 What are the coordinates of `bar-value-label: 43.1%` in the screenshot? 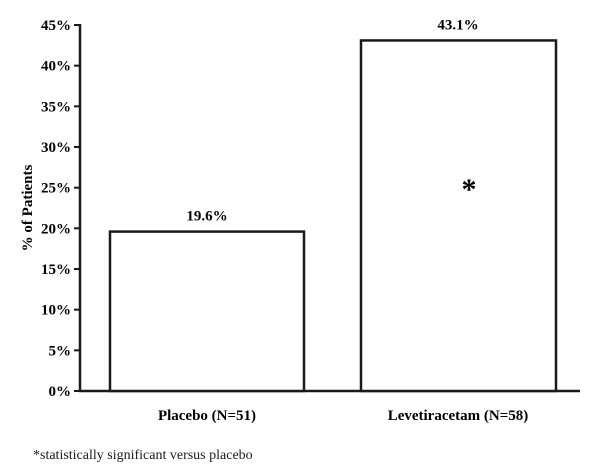 It's located at (457, 25).